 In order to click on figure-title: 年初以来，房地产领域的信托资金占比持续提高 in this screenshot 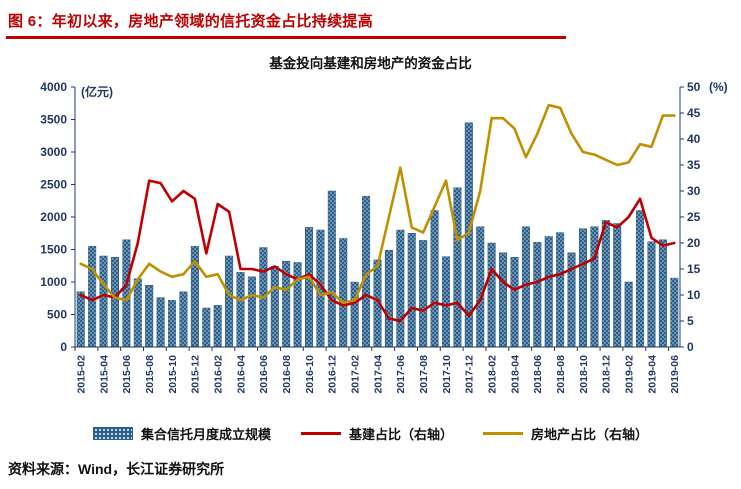, I will do `click(212, 21)`.